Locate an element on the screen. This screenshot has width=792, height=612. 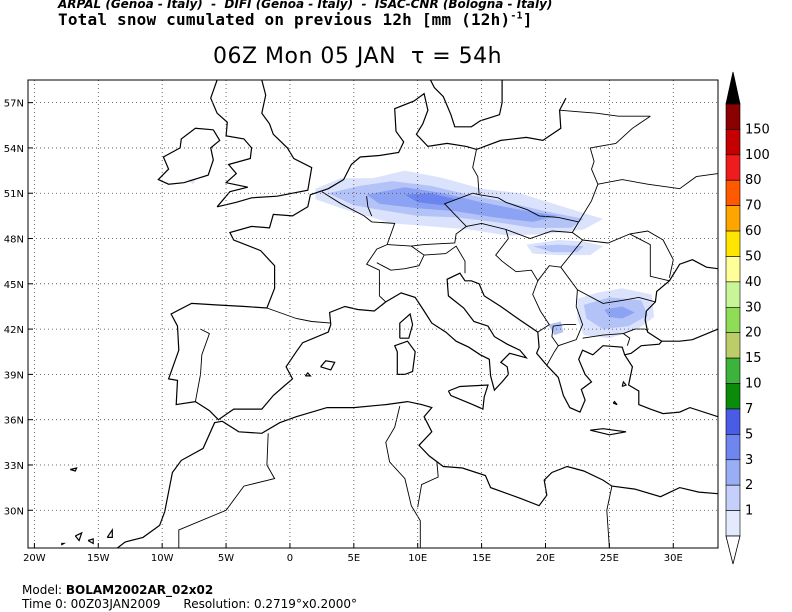
legend-label: 30 is located at coordinates (753, 307).